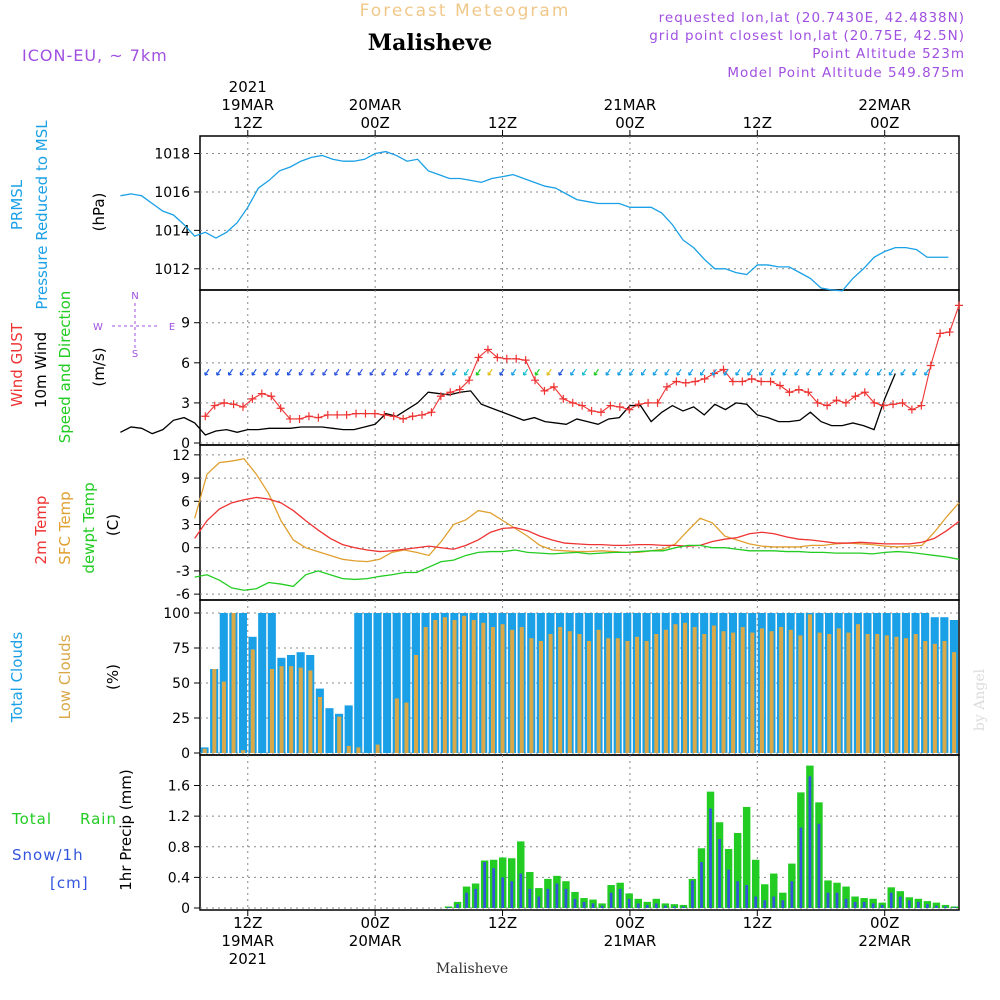 The width and height of the screenshot is (1000, 1000). Describe the element at coordinates (472, 969) in the screenshot. I see `footer-location: Malisheve` at that location.